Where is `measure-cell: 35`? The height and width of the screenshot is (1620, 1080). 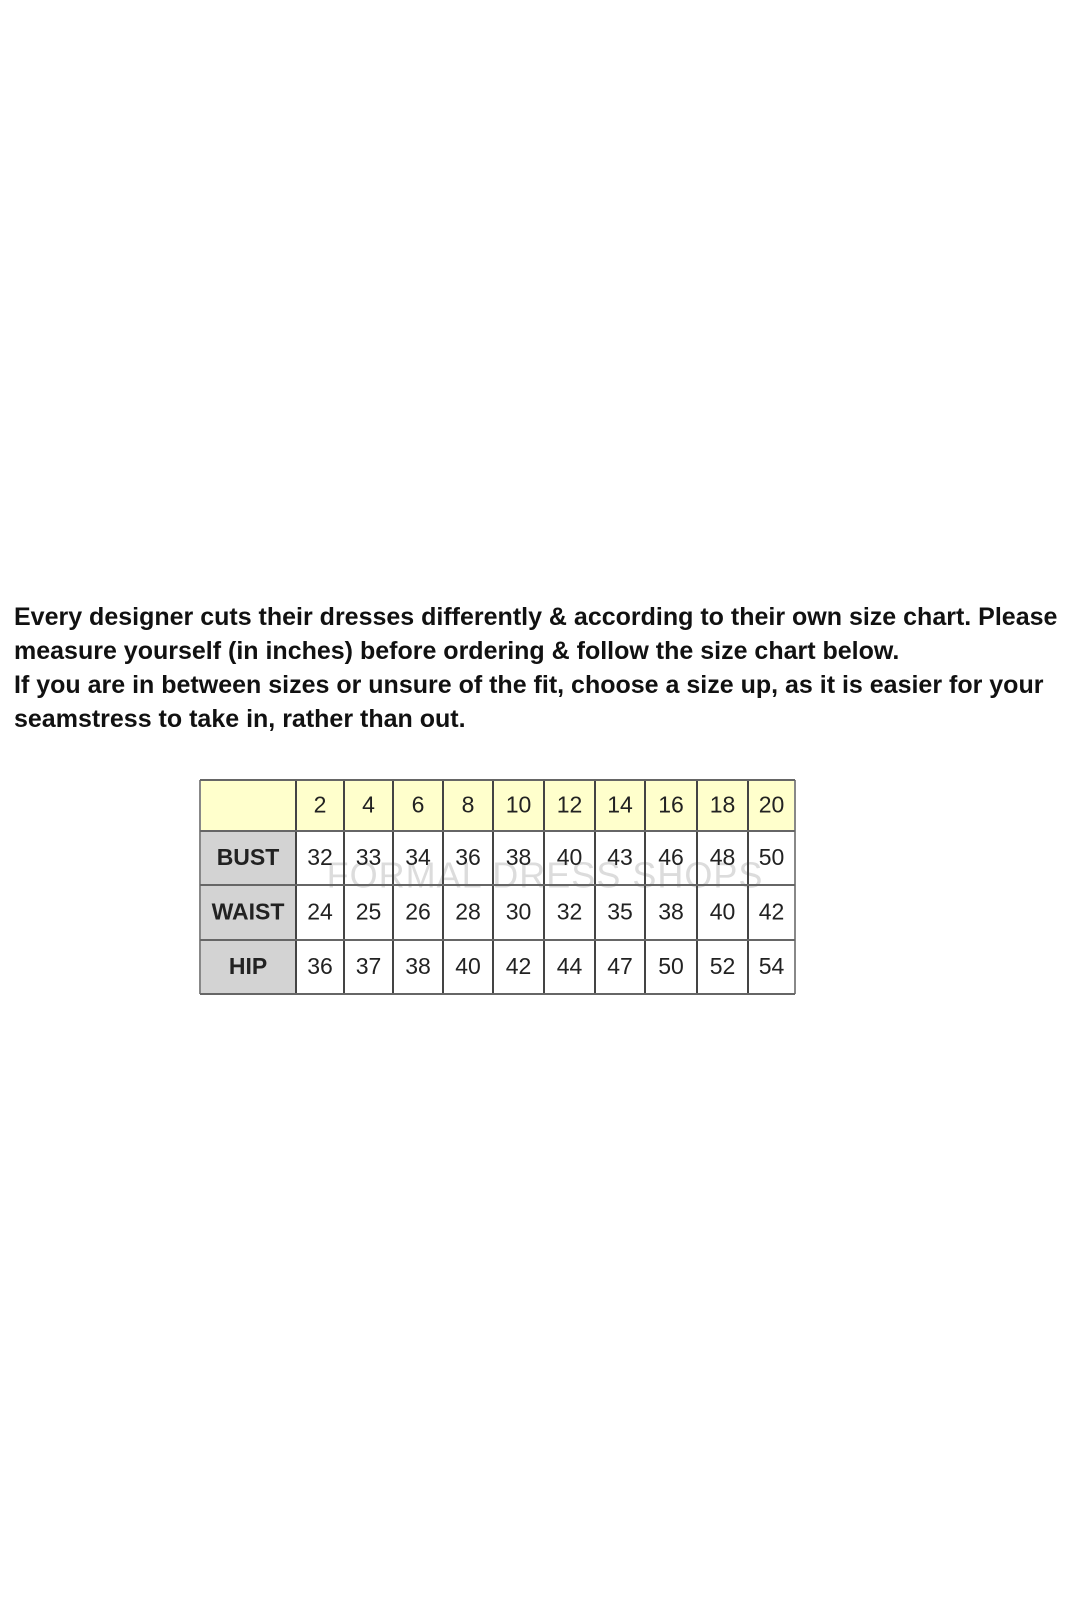
measure-cell: 35 is located at coordinates (620, 912).